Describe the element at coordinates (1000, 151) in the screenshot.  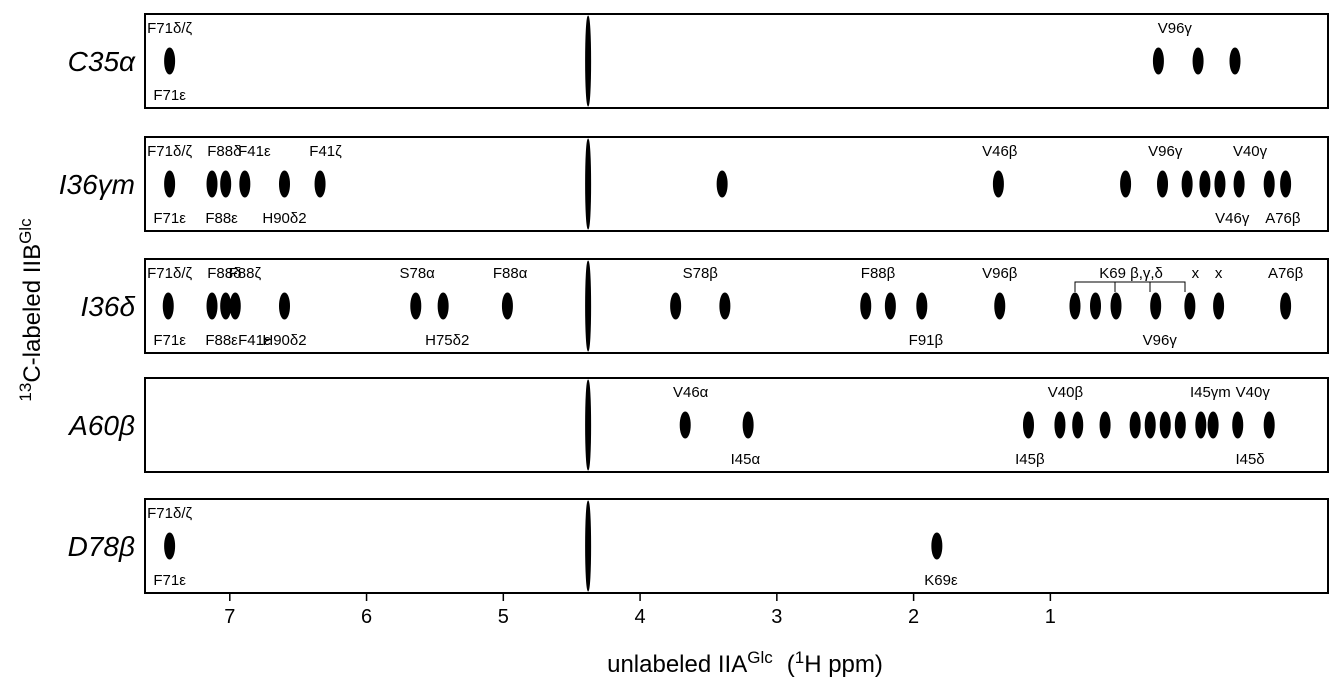
I see `peak-label: V46β` at that location.